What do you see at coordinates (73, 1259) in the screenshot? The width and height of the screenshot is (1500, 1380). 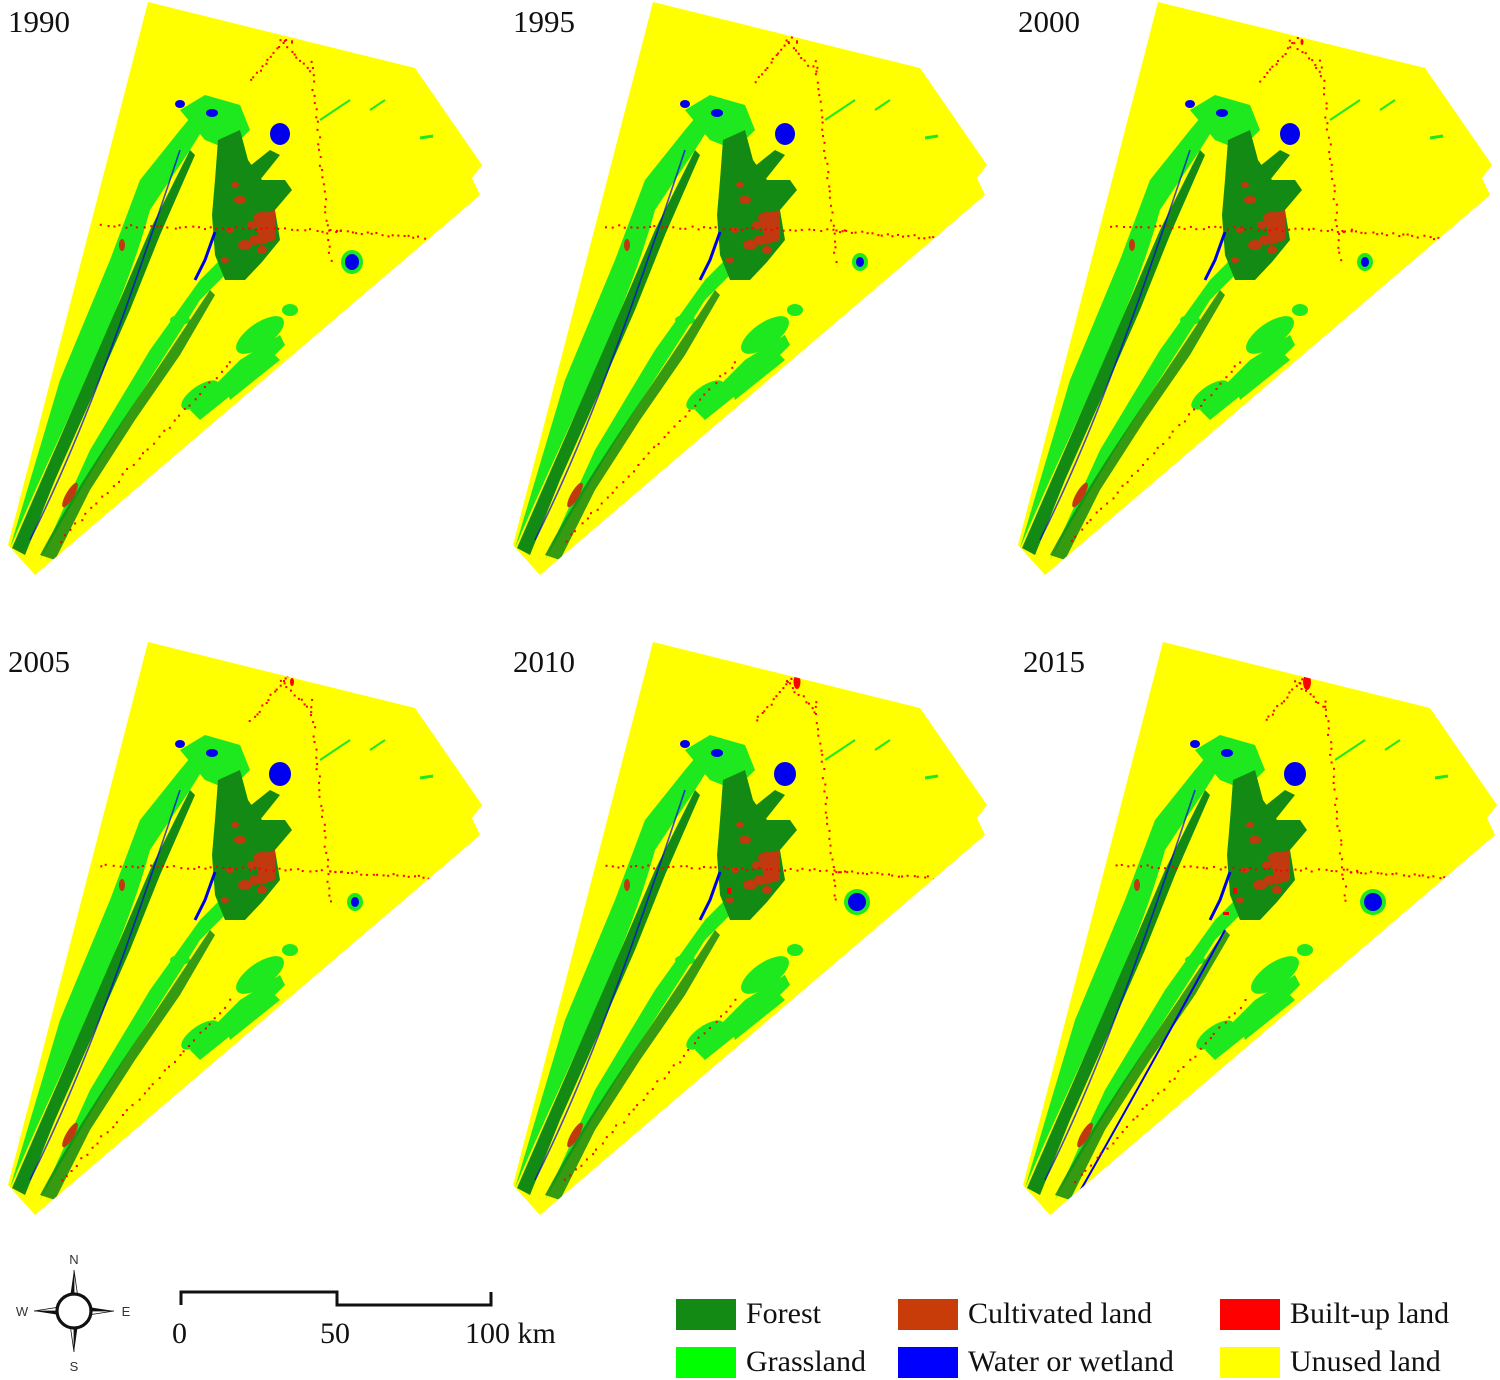 I see `compass-north-label: N` at bounding box center [73, 1259].